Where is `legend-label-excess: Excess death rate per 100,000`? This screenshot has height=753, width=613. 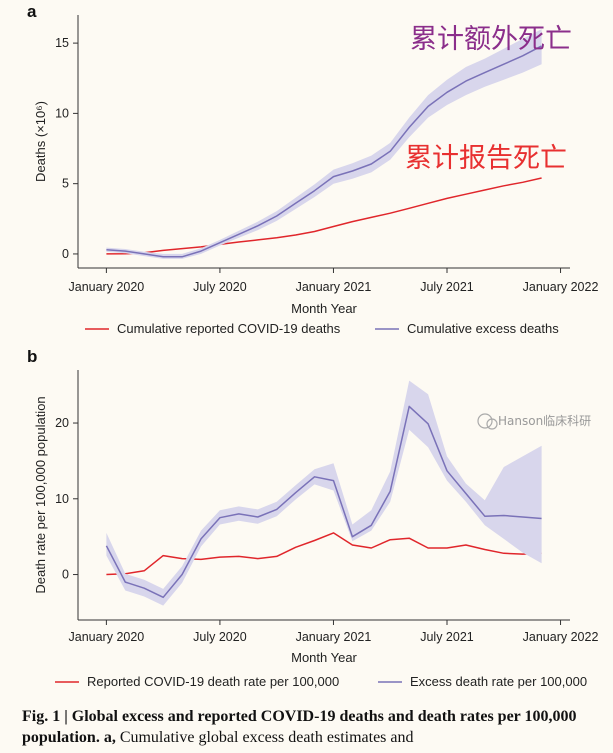 legend-label-excess: Excess death rate per 100,000 is located at coordinates (498, 681).